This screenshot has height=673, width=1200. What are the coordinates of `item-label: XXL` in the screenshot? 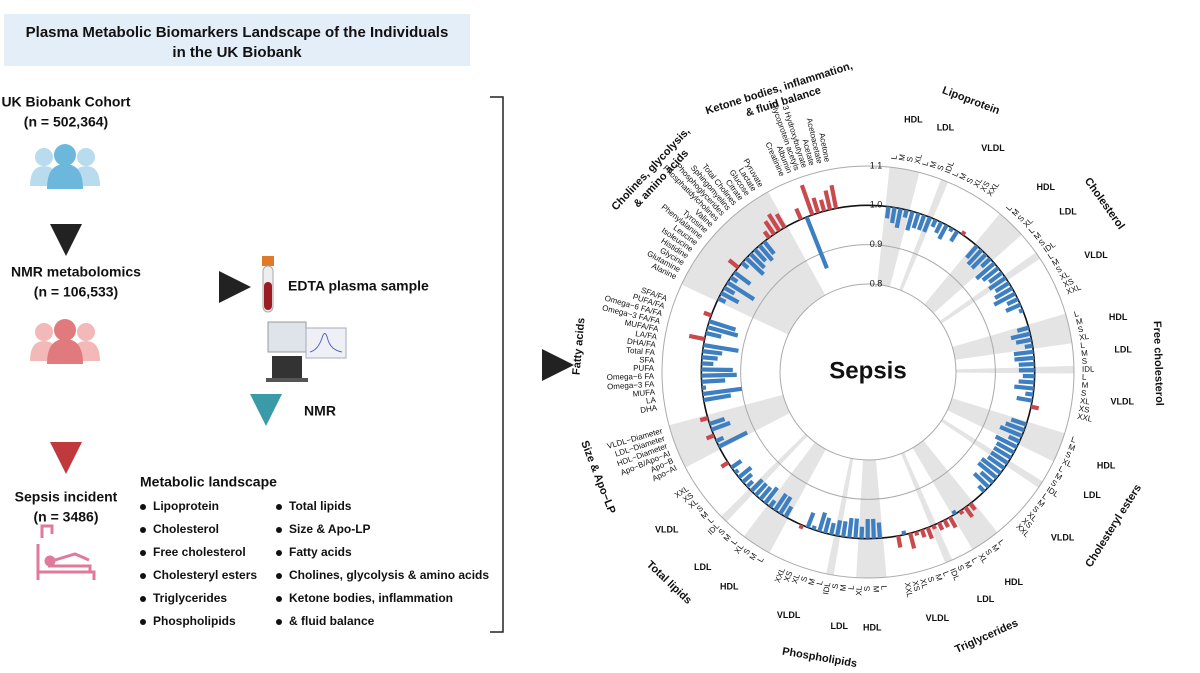 It's located at (1084, 418).